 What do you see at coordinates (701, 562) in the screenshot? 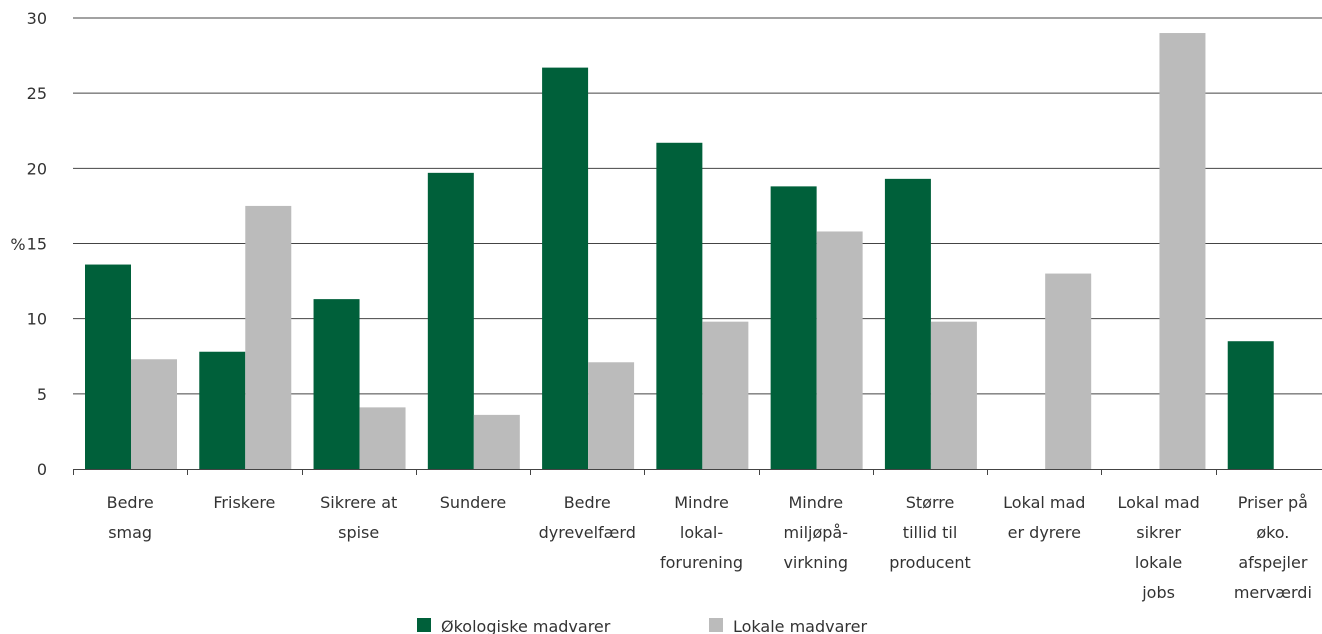
I see `category-label: forurening` at bounding box center [701, 562].